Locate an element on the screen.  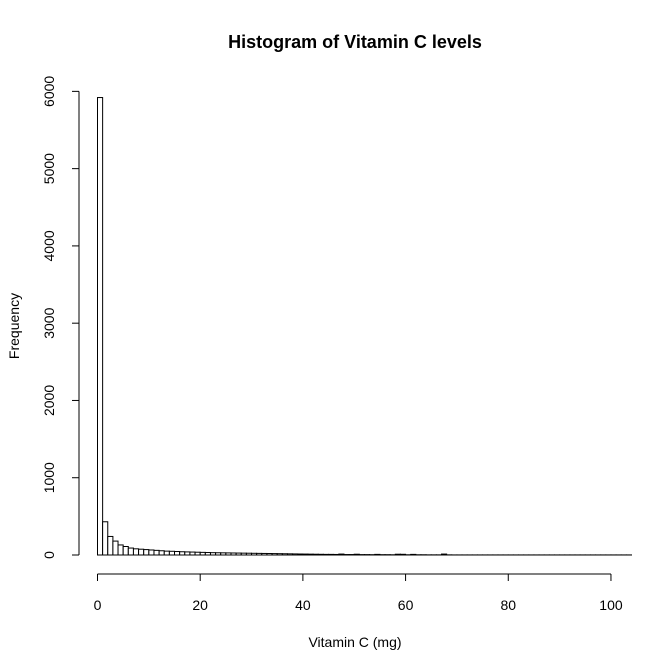
y-tick-label: 0 is located at coordinates (49, 555).